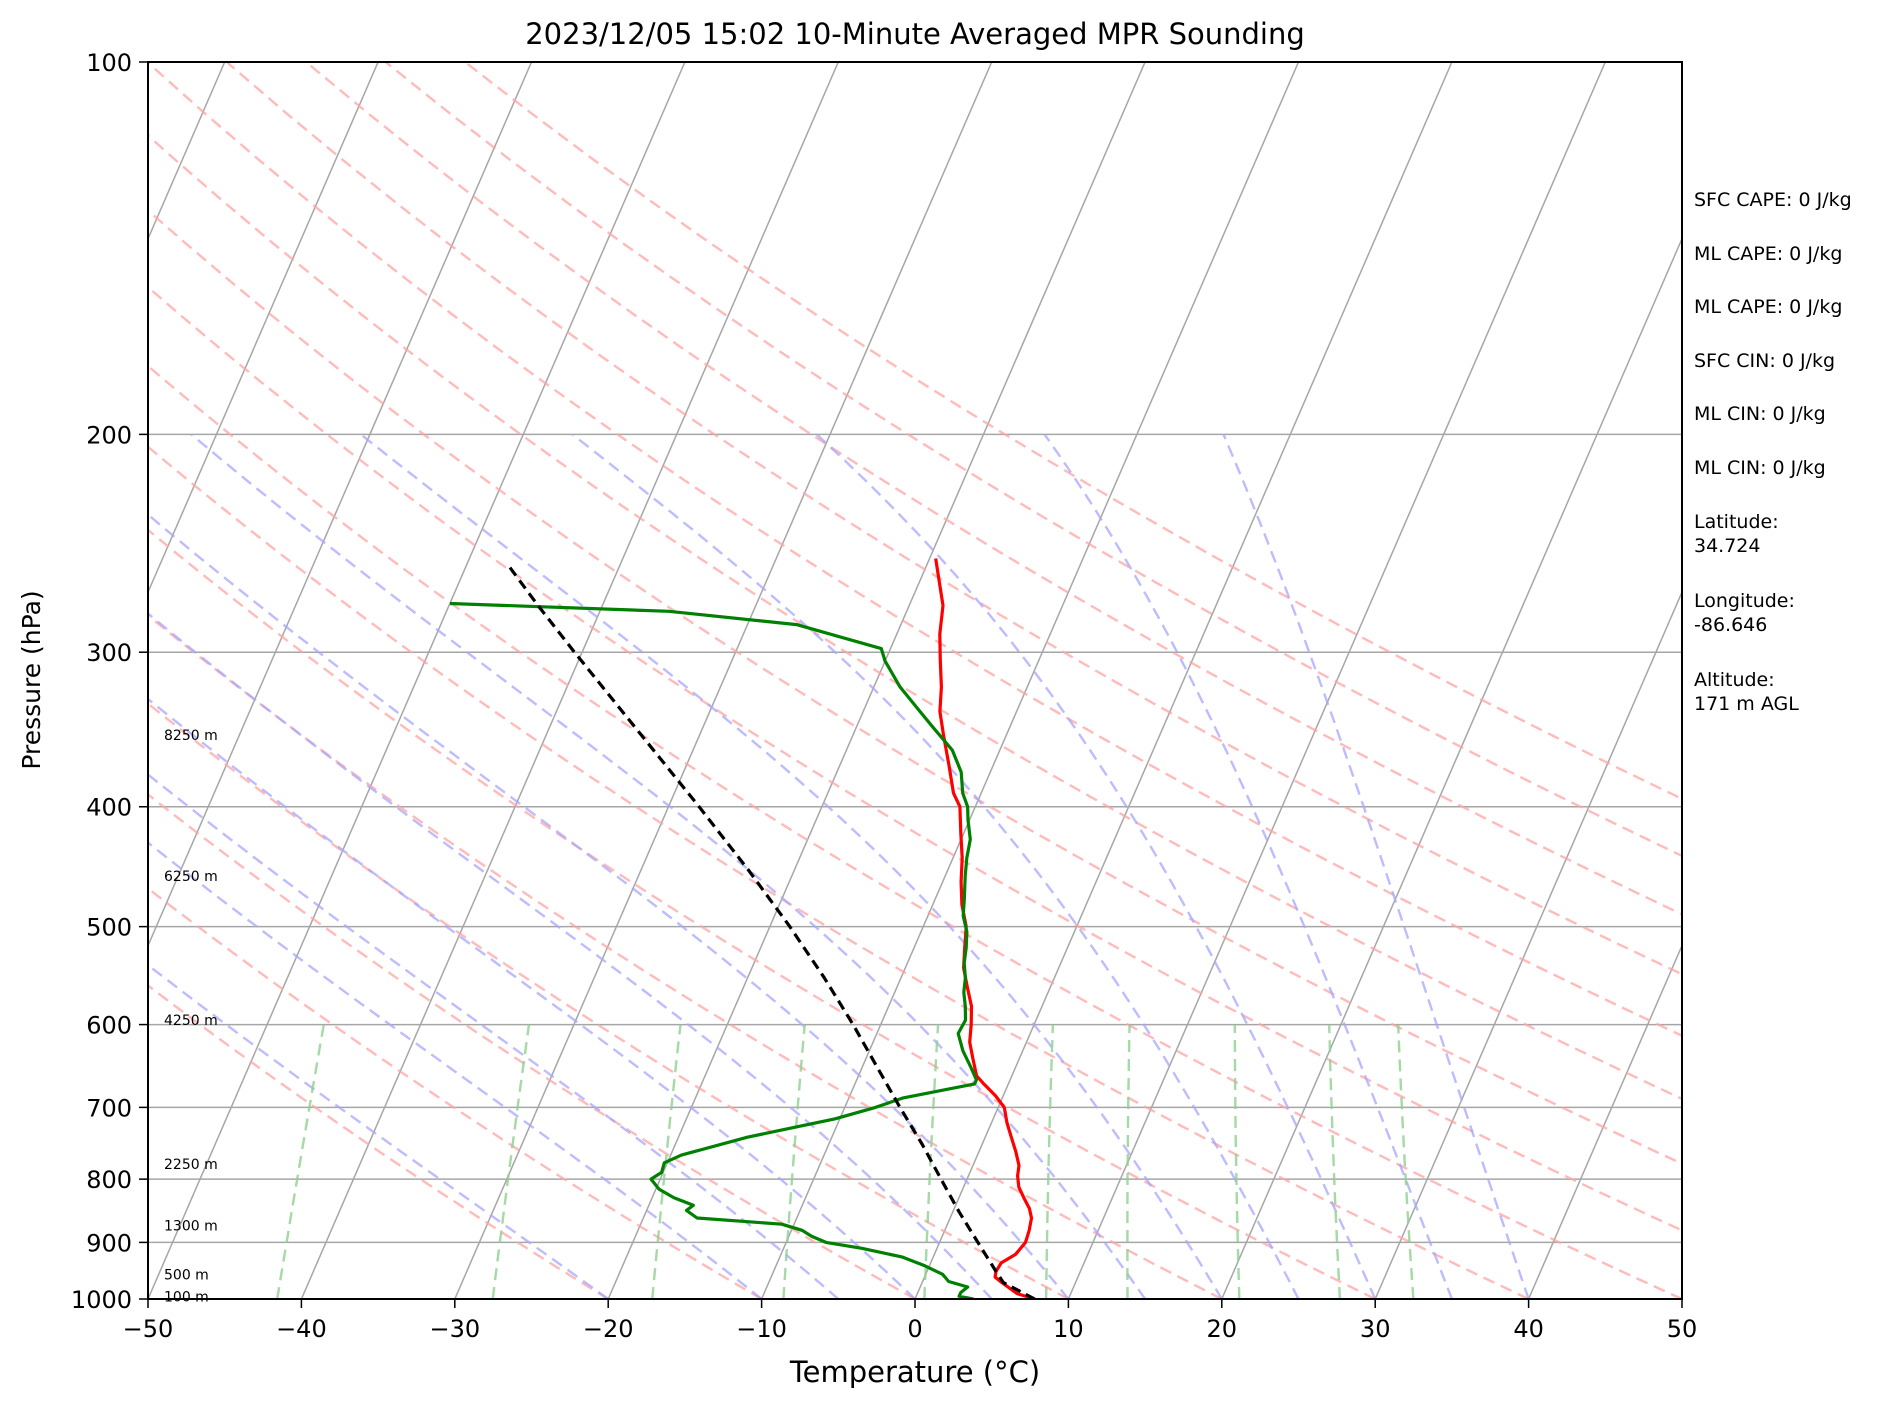 The height and width of the screenshot is (1406, 1893). I want to click on x-tick-label: −10, so click(761, 1329).